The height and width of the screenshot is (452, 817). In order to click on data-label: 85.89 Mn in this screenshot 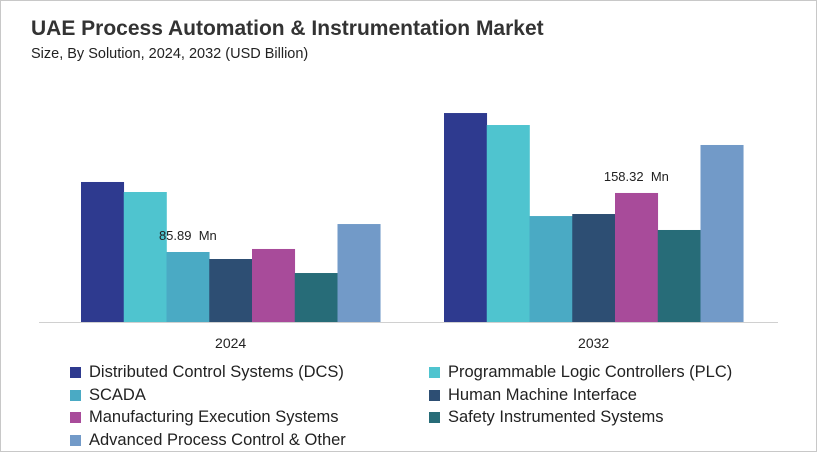, I will do `click(188, 235)`.